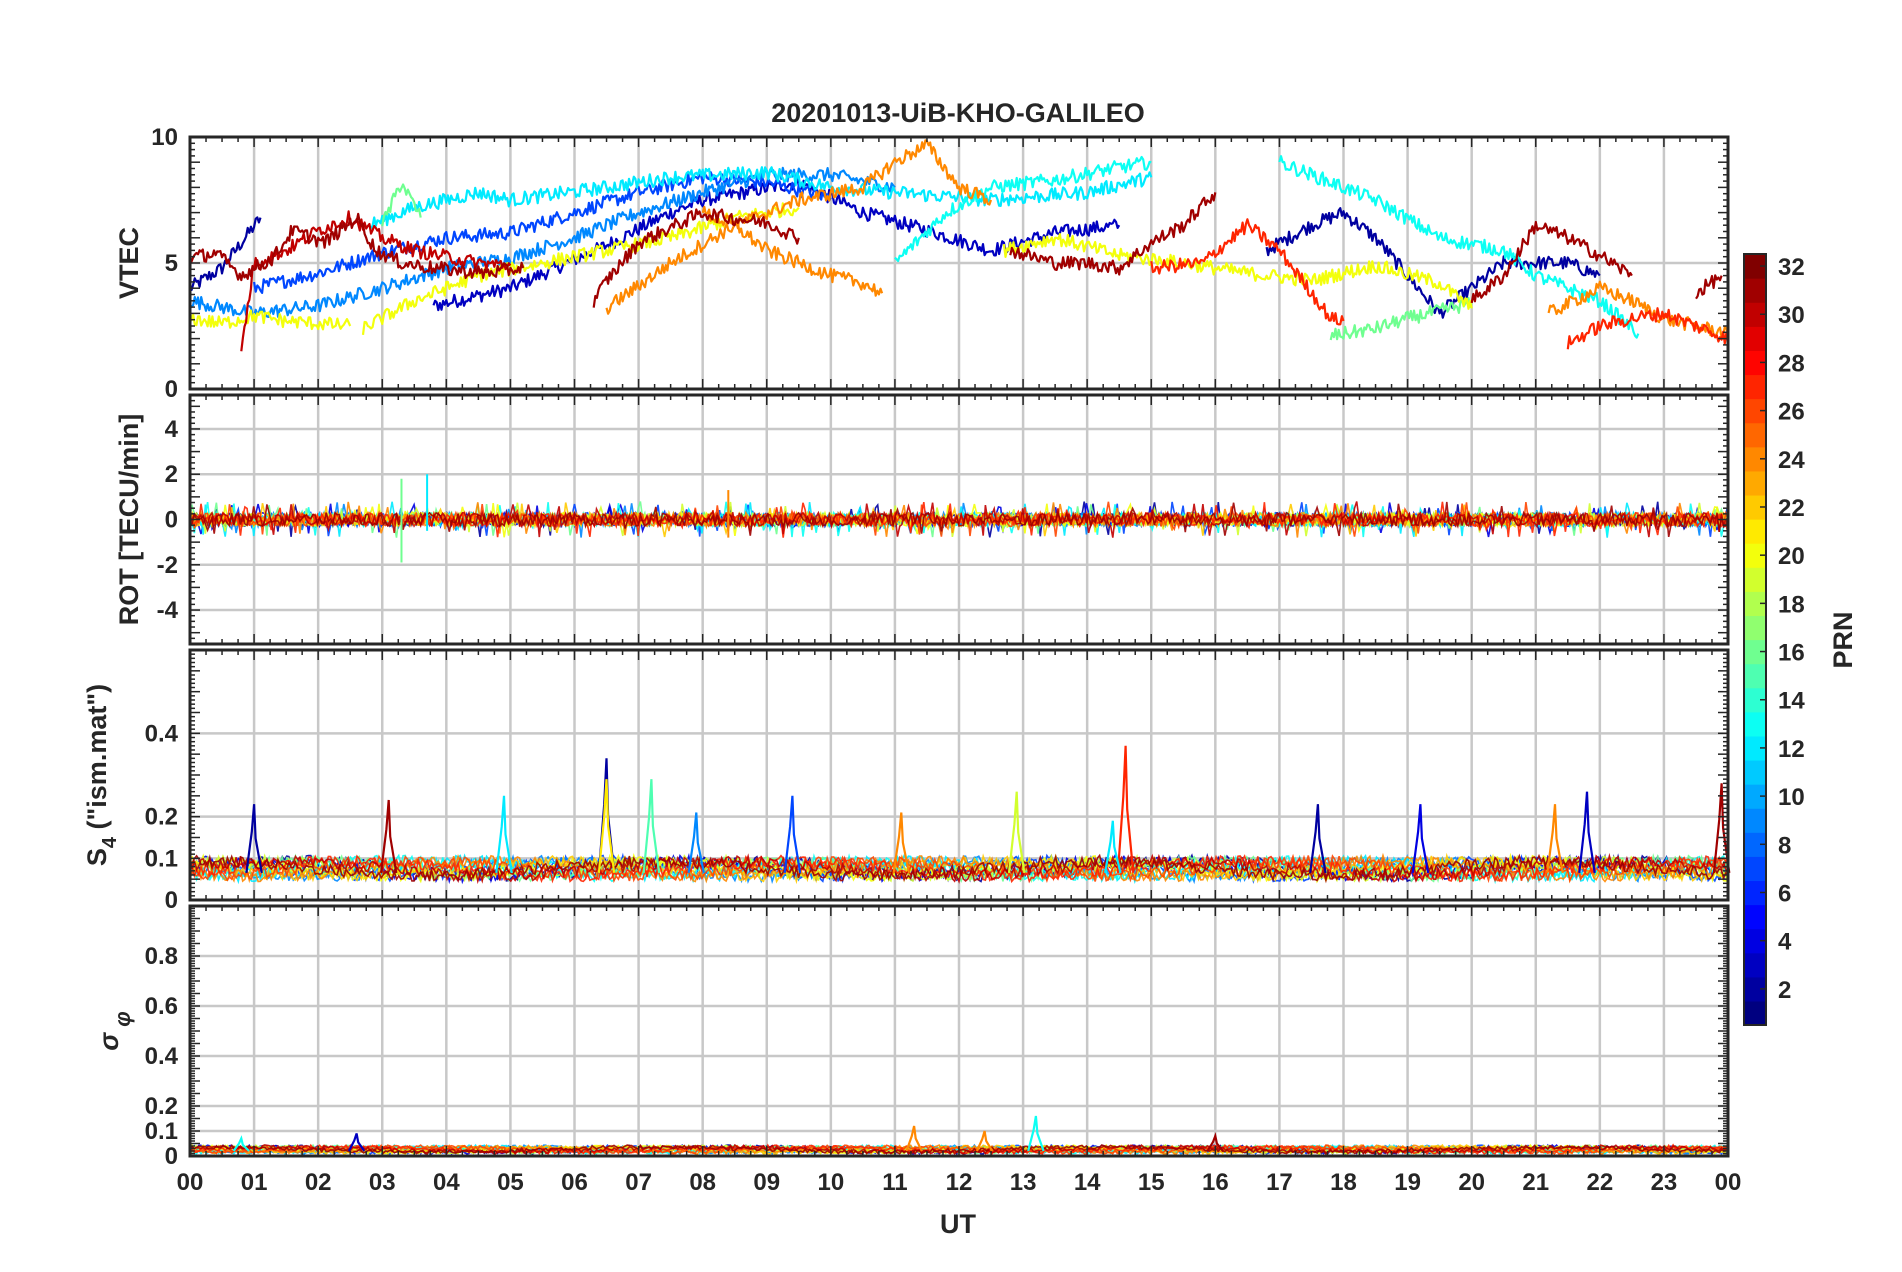 The image size is (1902, 1272). What do you see at coordinates (129, 263) in the screenshot?
I see `y-axis-label: VTEC` at bounding box center [129, 263].